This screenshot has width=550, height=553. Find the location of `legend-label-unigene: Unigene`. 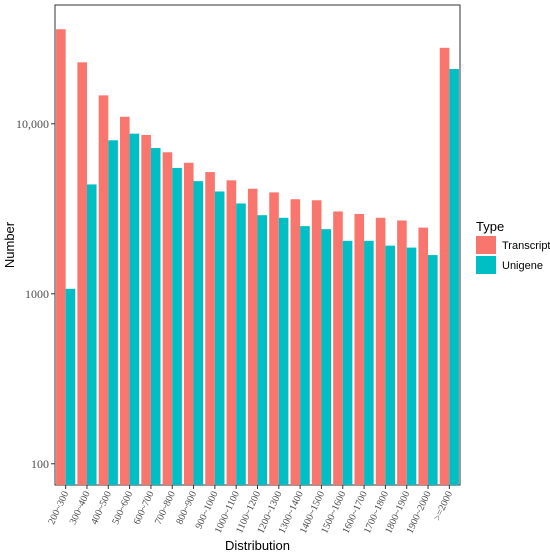

legend-label-unigene: Unigene is located at coordinates (522, 266).